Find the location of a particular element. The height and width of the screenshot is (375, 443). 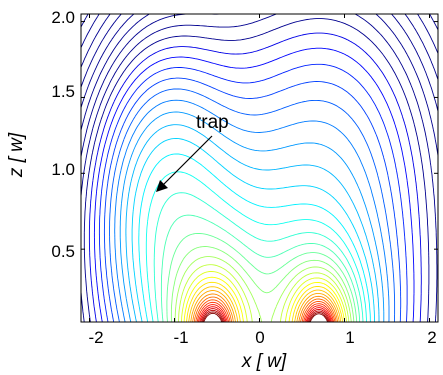

x-tick-label: 0 is located at coordinates (259, 337).